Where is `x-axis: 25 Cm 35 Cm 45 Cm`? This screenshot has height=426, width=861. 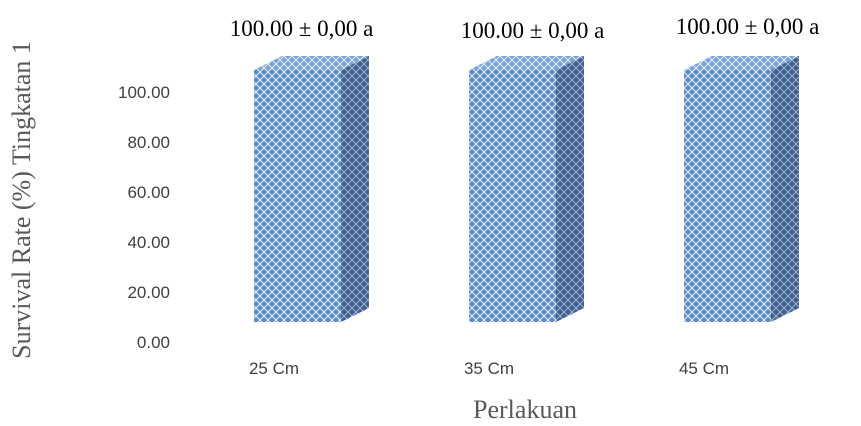 x-axis: 25 Cm 35 Cm 45 Cm is located at coordinates (489, 368).